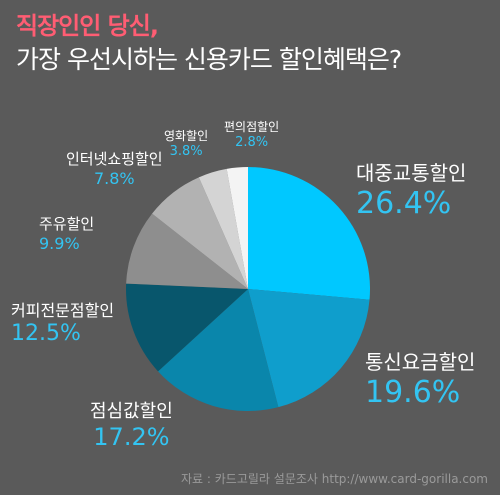 The image size is (500, 495). Describe the element at coordinates (186, 151) in the screenshot. I see `slice-percent-movie: 3.8%` at that location.